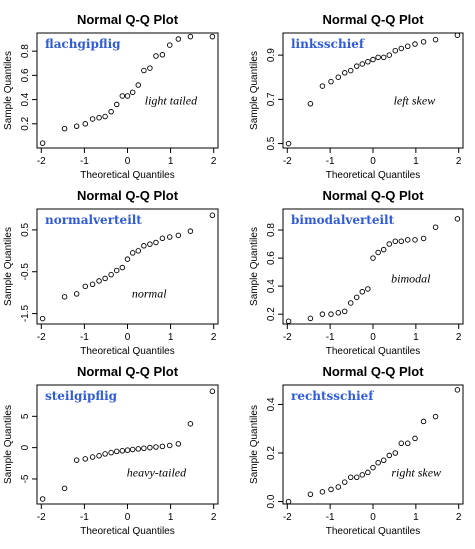 The image size is (475, 549). I want to click on panel-title: Normal Q-Q Plot, so click(128, 195).